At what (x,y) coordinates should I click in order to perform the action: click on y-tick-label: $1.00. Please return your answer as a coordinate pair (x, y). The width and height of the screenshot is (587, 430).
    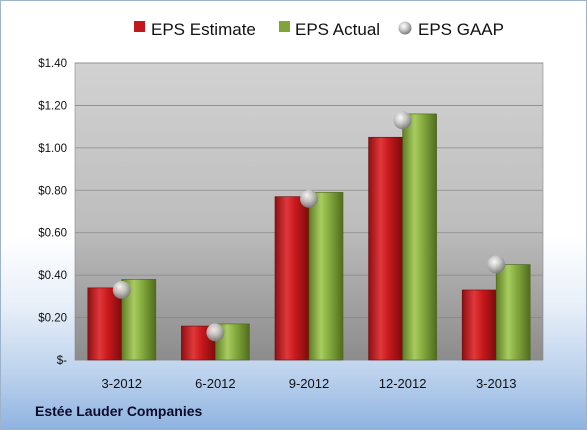
    Looking at the image, I should click on (52, 149).